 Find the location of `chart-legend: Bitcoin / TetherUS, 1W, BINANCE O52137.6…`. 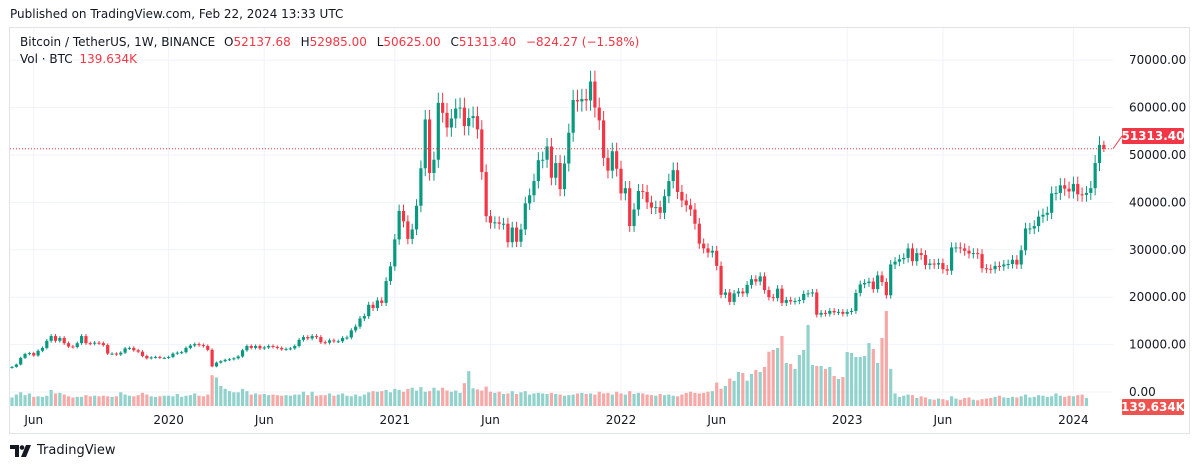

chart-legend: Bitcoin / TetherUS, 1W, BINANCE O52137.6… is located at coordinates (331, 51).